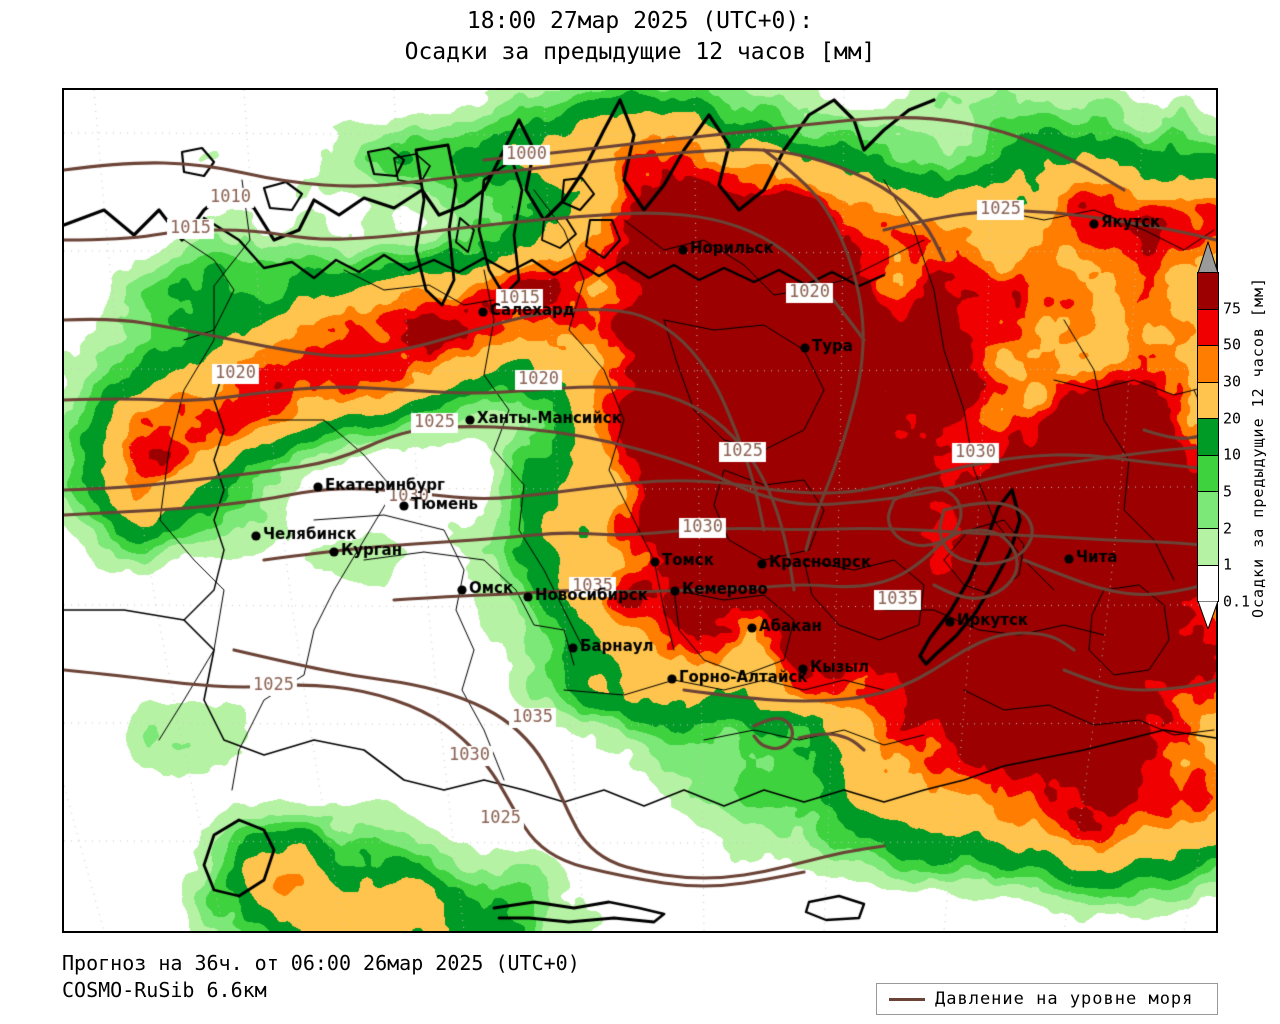 The height and width of the screenshot is (1024, 1280). Describe the element at coordinates (1232, 381) in the screenshot. I see `colorbar-tick: 30` at that location.